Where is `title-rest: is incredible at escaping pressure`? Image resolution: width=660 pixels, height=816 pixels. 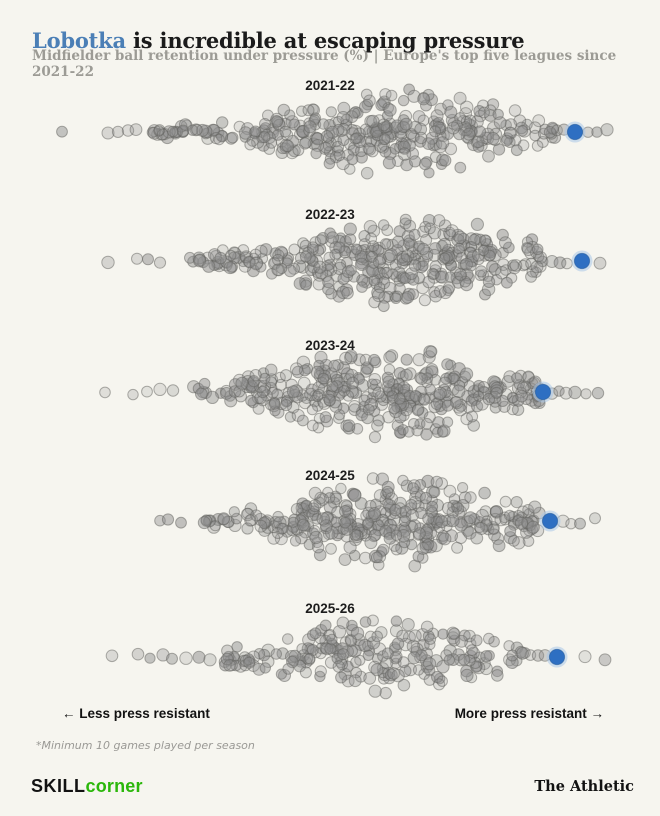 title-rest: is incredible at escaping pressure is located at coordinates (325, 41).